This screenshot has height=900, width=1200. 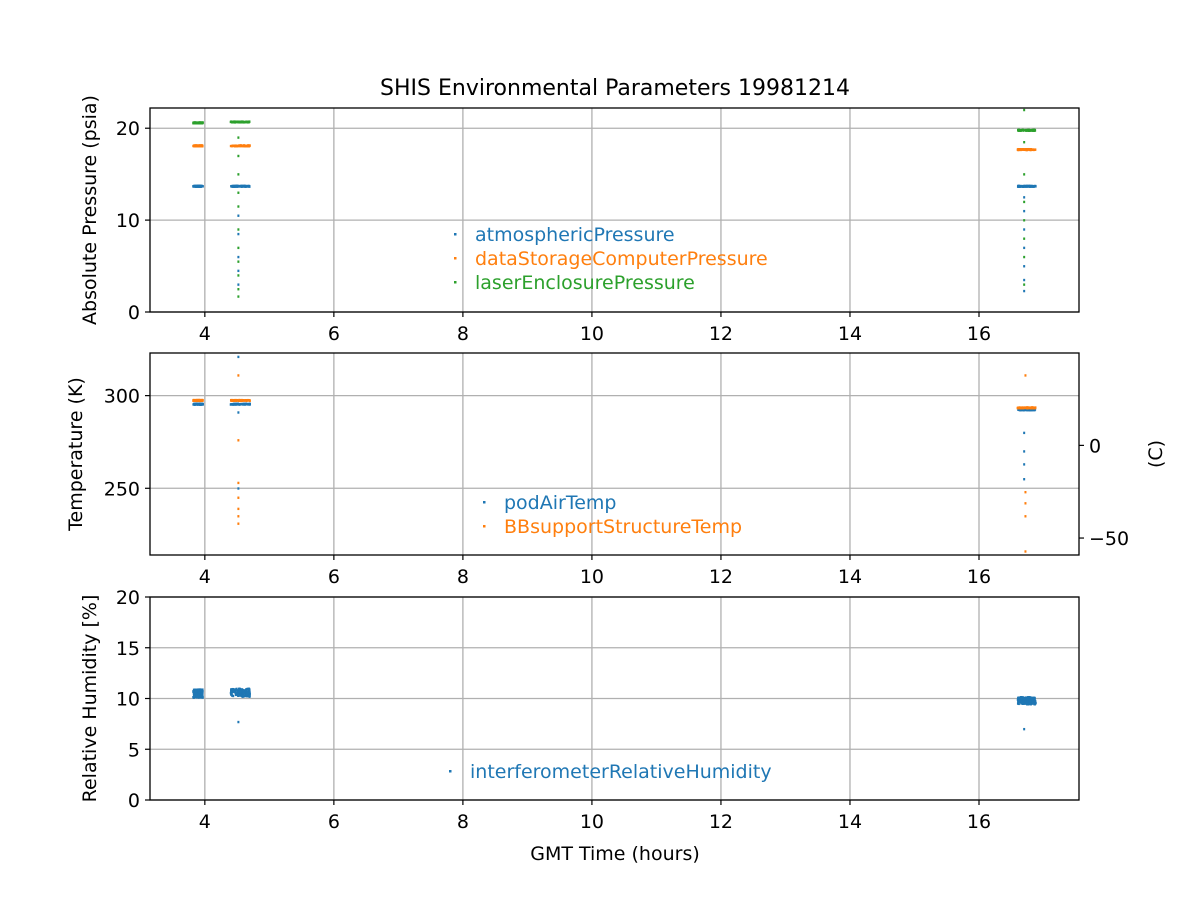 I want to click on x-tick-label: 6, so click(x=334, y=577).